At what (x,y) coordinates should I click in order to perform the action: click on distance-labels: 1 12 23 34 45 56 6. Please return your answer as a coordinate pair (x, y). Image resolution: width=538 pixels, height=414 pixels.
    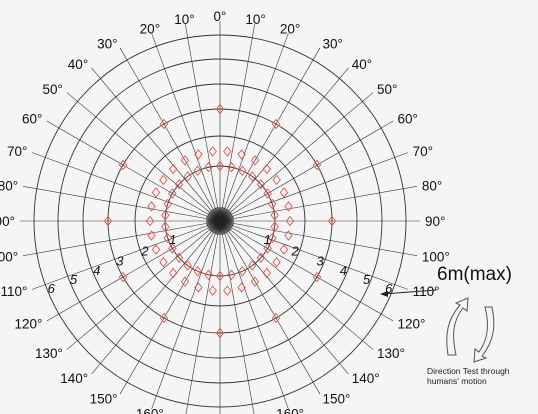
    Looking at the image, I should click on (220, 264).